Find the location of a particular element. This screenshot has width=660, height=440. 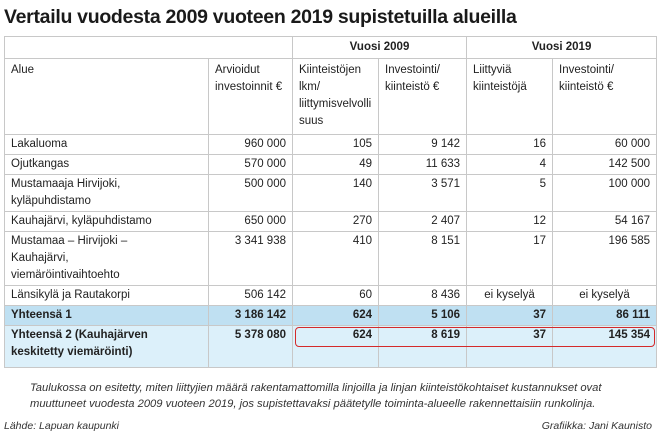

column-header: Arvioidut investoinnit € is located at coordinates (250, 96).